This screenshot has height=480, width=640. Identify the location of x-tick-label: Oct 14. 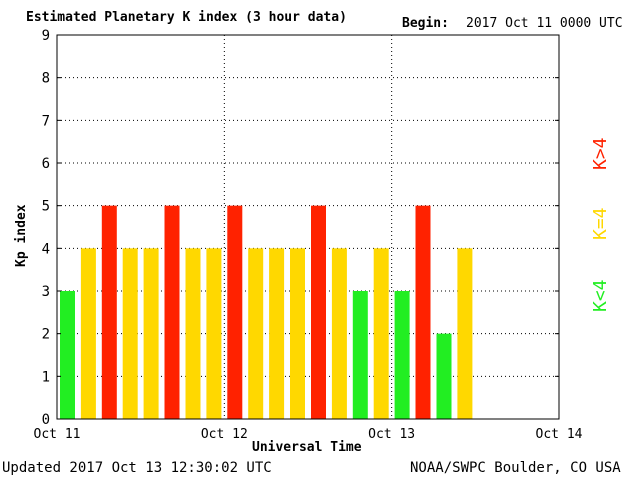
(559, 434).